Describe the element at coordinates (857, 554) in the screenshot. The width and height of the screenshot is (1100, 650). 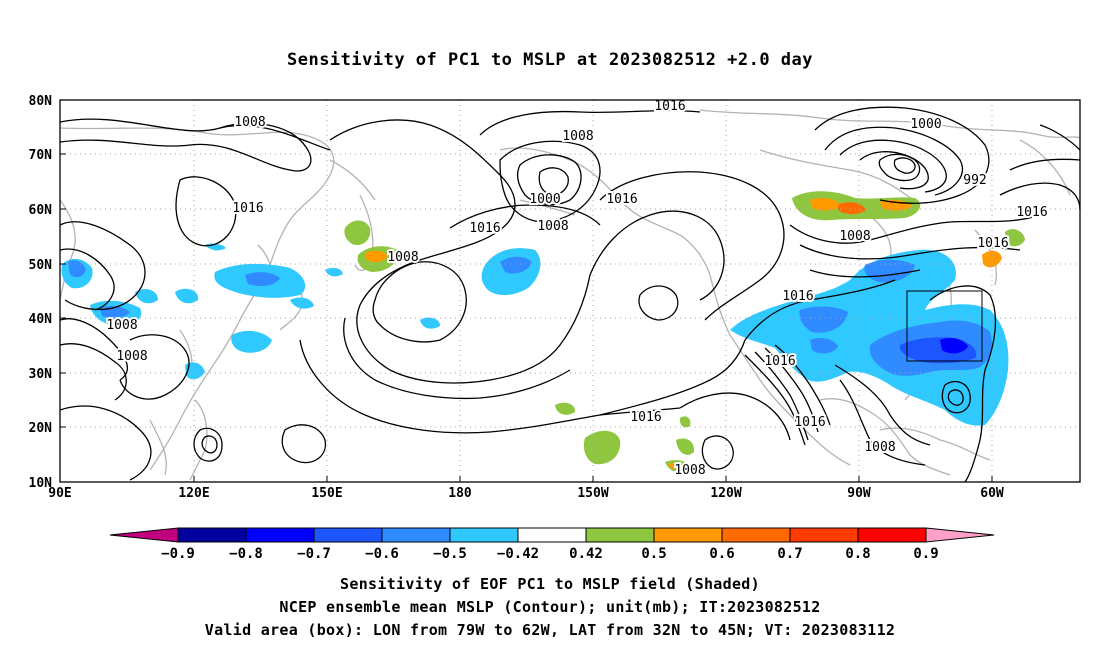
I see `colorbar-tick-label: 0.8` at that location.